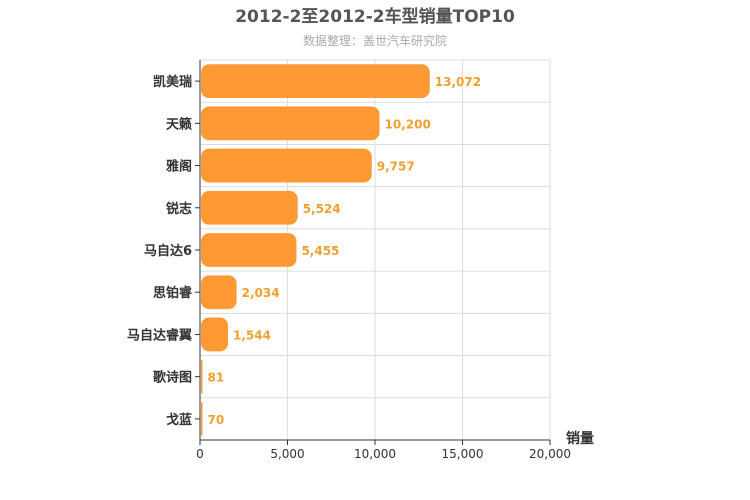  Describe the element at coordinates (179, 209) in the screenshot. I see `category-label: 锐志` at that location.